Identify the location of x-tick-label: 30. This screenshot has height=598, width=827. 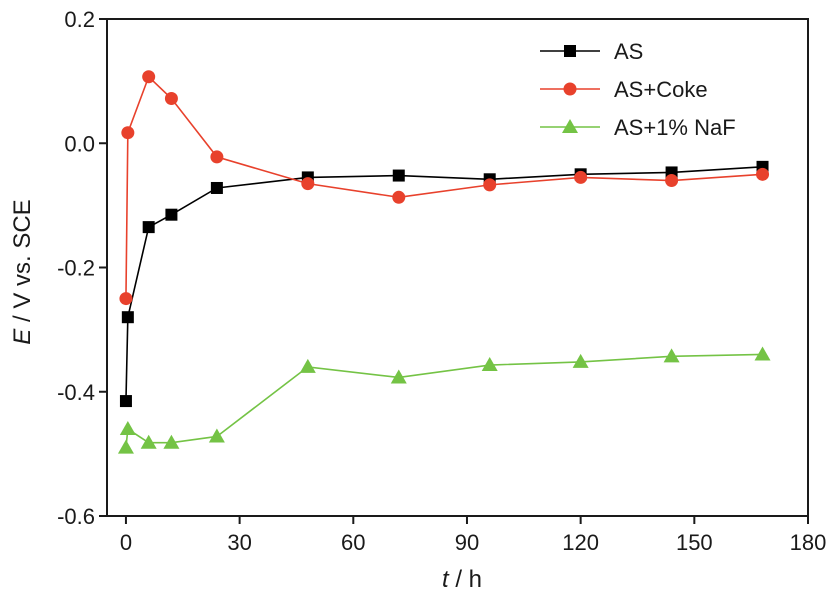
(239, 542).